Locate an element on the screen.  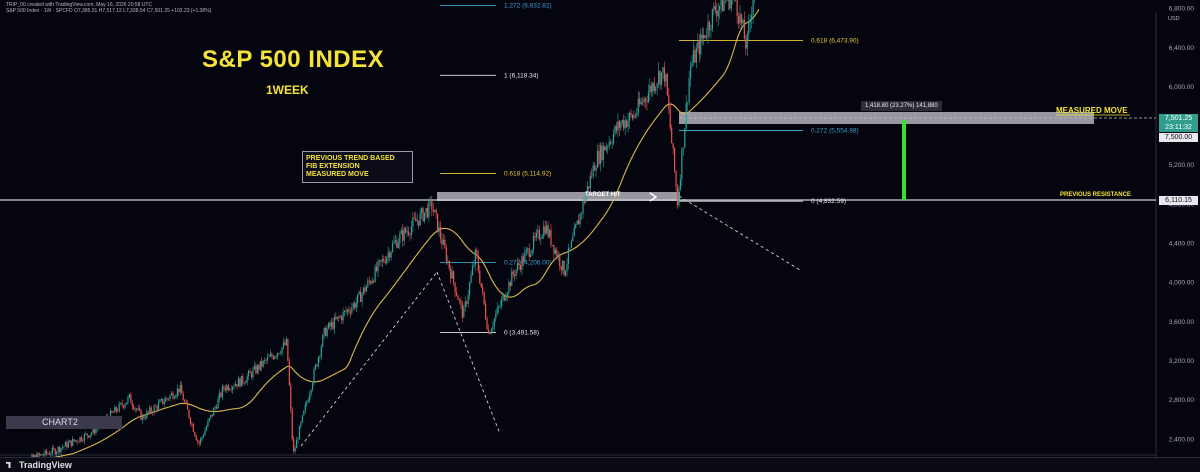
y-tick-label: 3,200.00 is located at coordinates (1182, 361).